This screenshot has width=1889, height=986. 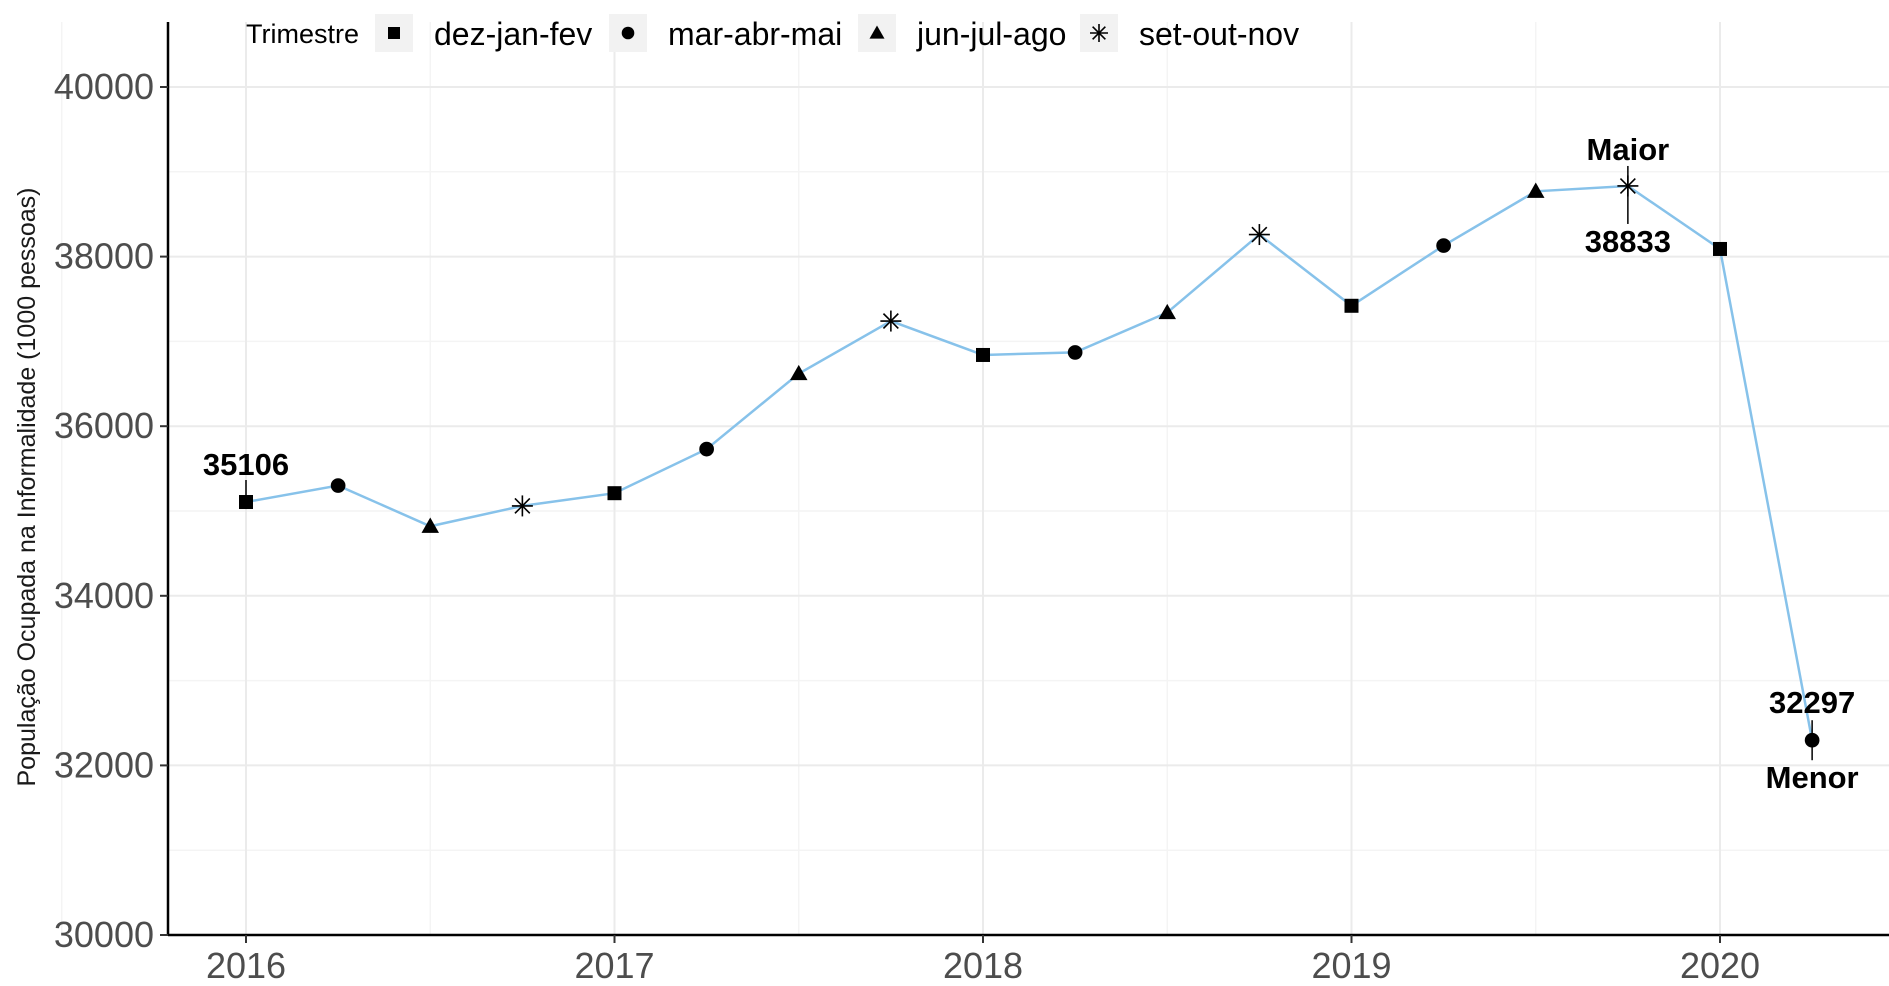 What do you see at coordinates (104, 595) in the screenshot?
I see `y-tick-label: 34000` at bounding box center [104, 595].